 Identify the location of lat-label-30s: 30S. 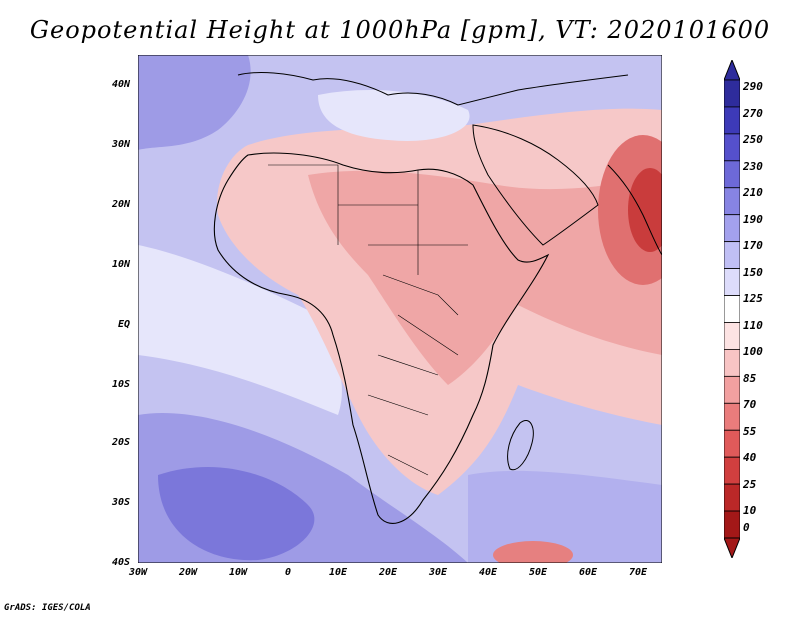
(120, 502).